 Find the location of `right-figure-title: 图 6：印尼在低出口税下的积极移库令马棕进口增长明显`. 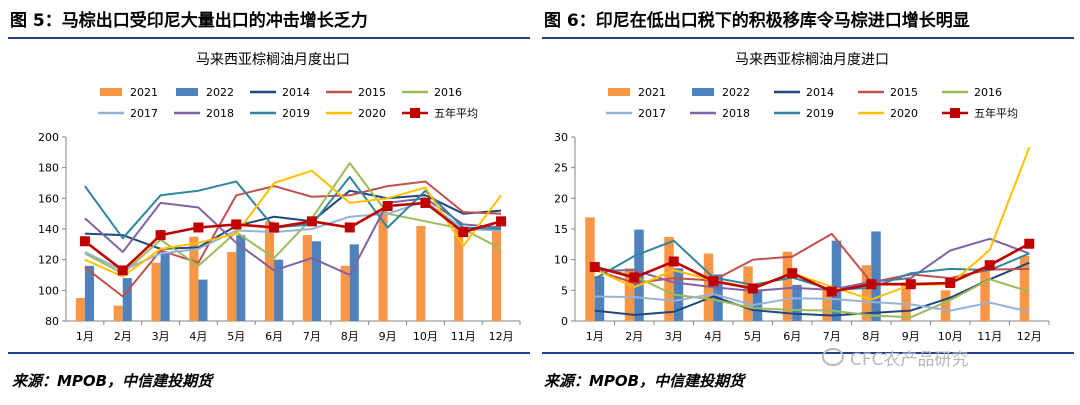

right-figure-title: 图 6：印尼在低出口税下的积极移库令马棕进口增长明显 is located at coordinates (757, 21).